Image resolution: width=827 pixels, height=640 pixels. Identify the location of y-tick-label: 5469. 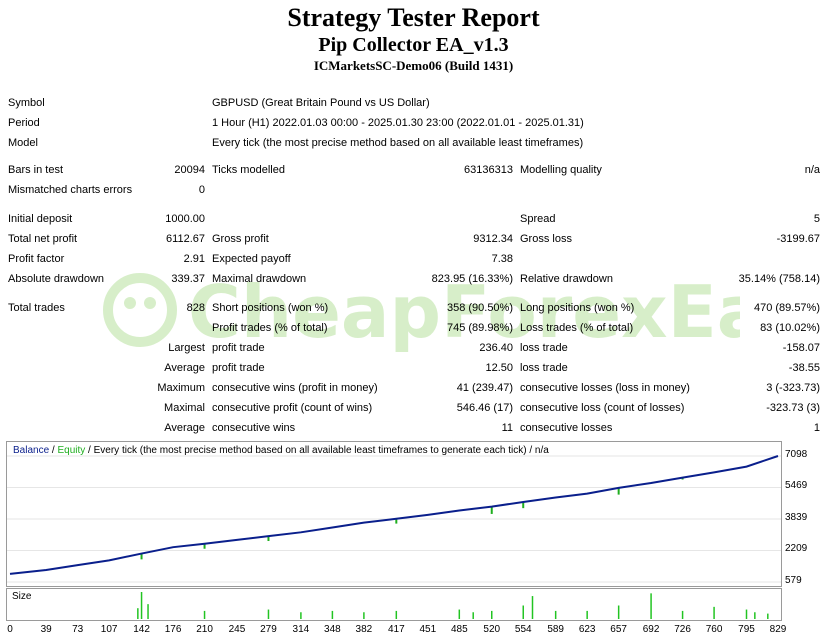
(796, 486).